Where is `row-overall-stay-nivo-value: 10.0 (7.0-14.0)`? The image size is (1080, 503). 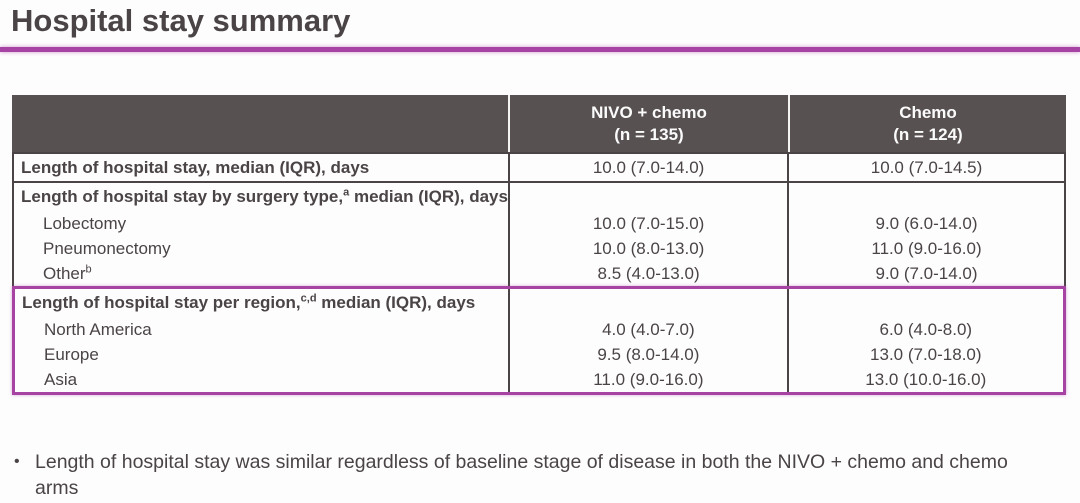
row-overall-stay-nivo-value: 10.0 (7.0-14.0) is located at coordinates (647, 167).